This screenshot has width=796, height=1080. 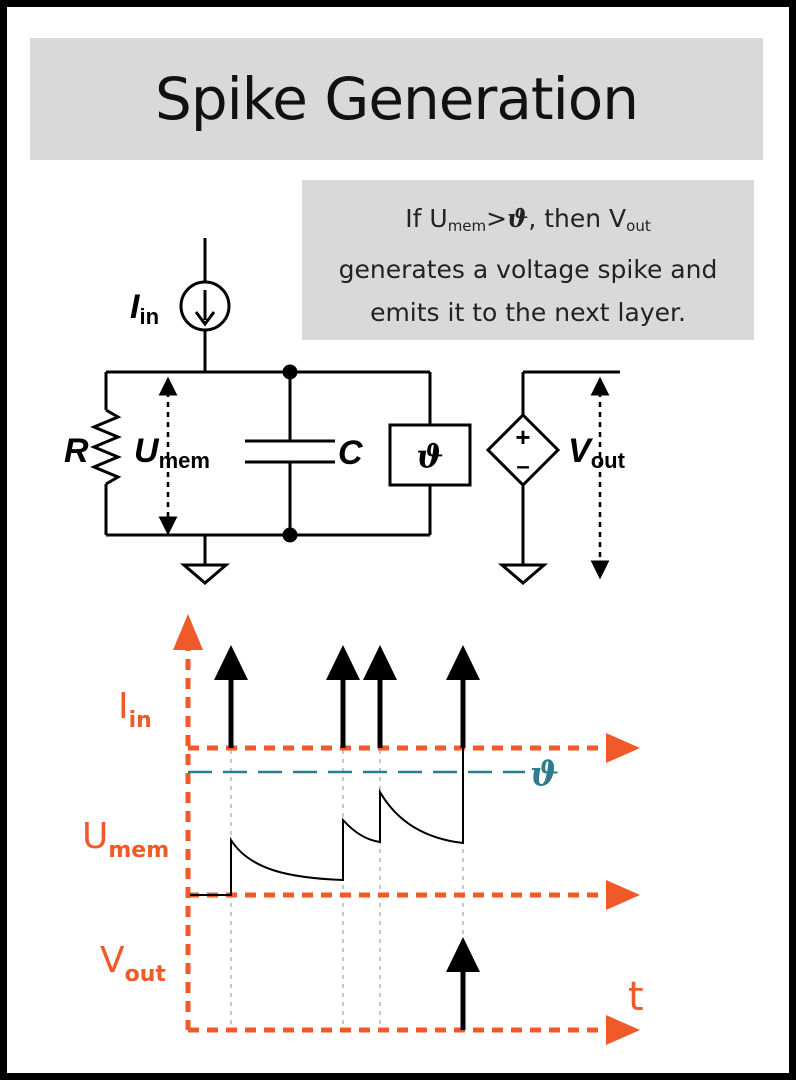 I want to click on time-gridlines, so click(x=347, y=890).